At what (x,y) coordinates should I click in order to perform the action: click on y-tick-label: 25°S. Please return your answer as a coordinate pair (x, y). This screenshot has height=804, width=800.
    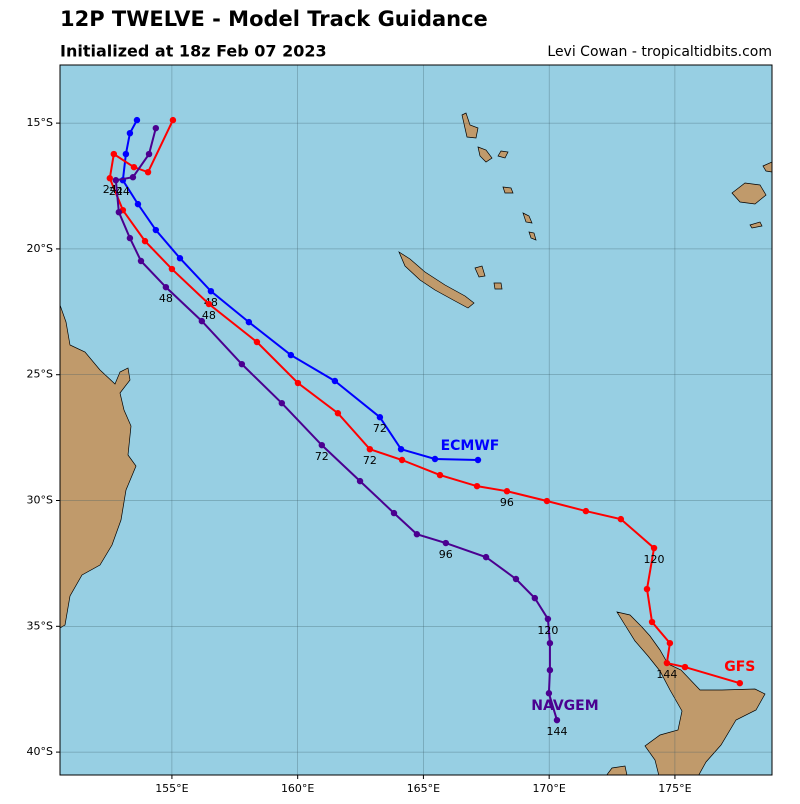
    Looking at the image, I should click on (40, 374).